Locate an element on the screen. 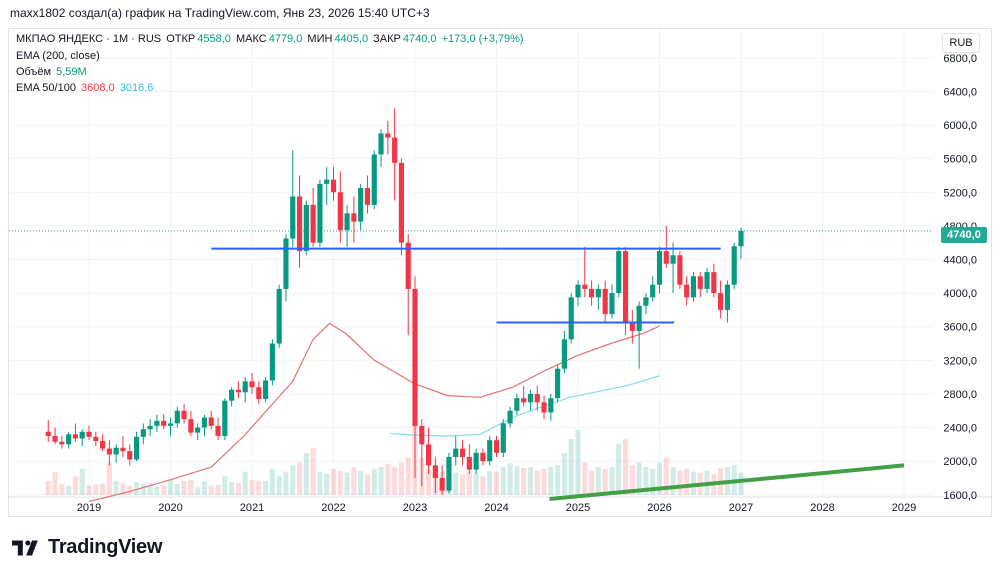 The image size is (1000, 575). ema100-line is located at coordinates (525, 406).